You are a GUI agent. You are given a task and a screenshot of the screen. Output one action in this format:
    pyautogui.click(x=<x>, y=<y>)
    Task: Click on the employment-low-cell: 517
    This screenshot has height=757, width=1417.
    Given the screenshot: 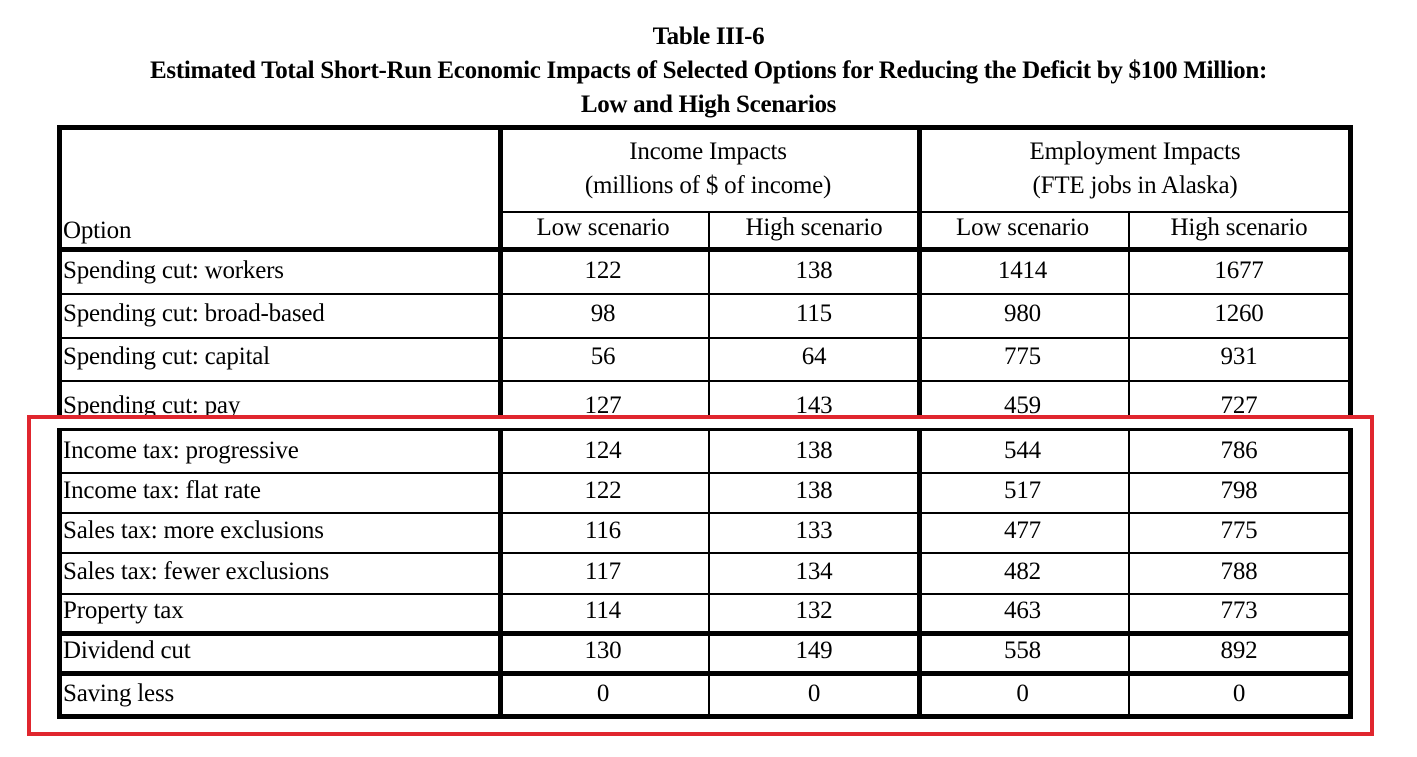 What is the action you would take?
    pyautogui.click(x=1022, y=490)
    